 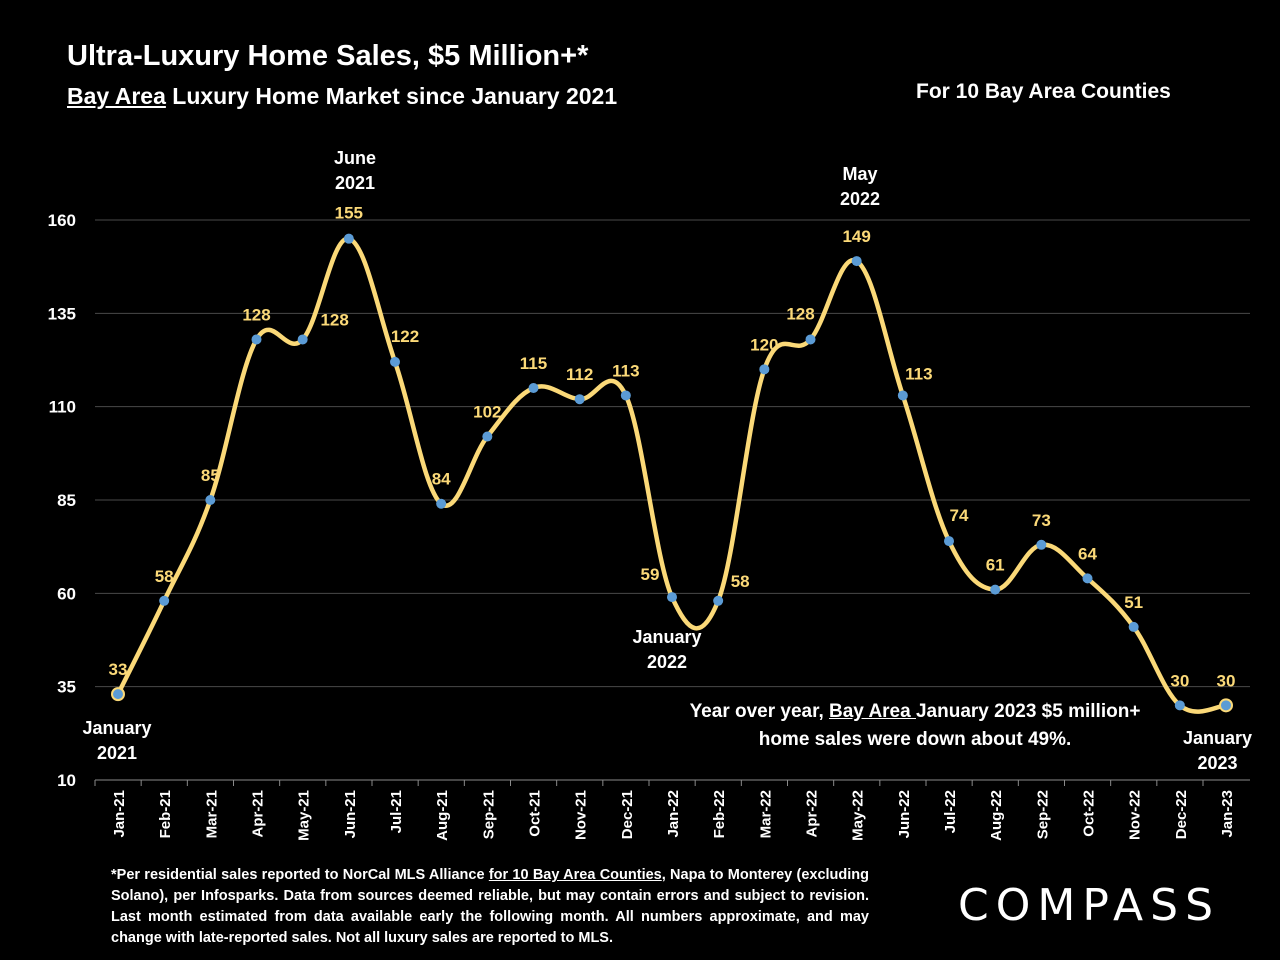 I want to click on x-tick-label: Apr-22, so click(x=812, y=814).